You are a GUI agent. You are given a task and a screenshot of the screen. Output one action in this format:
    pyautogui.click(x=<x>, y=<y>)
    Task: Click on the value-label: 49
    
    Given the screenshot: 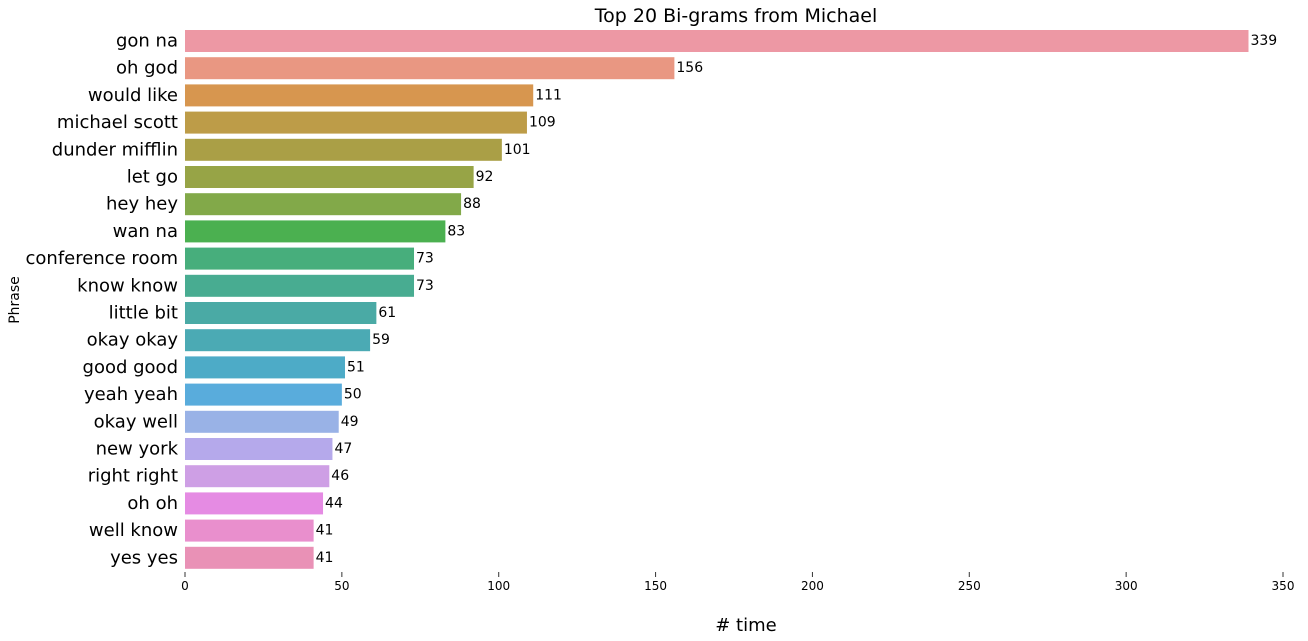 What is the action you would take?
    pyautogui.click(x=350, y=422)
    